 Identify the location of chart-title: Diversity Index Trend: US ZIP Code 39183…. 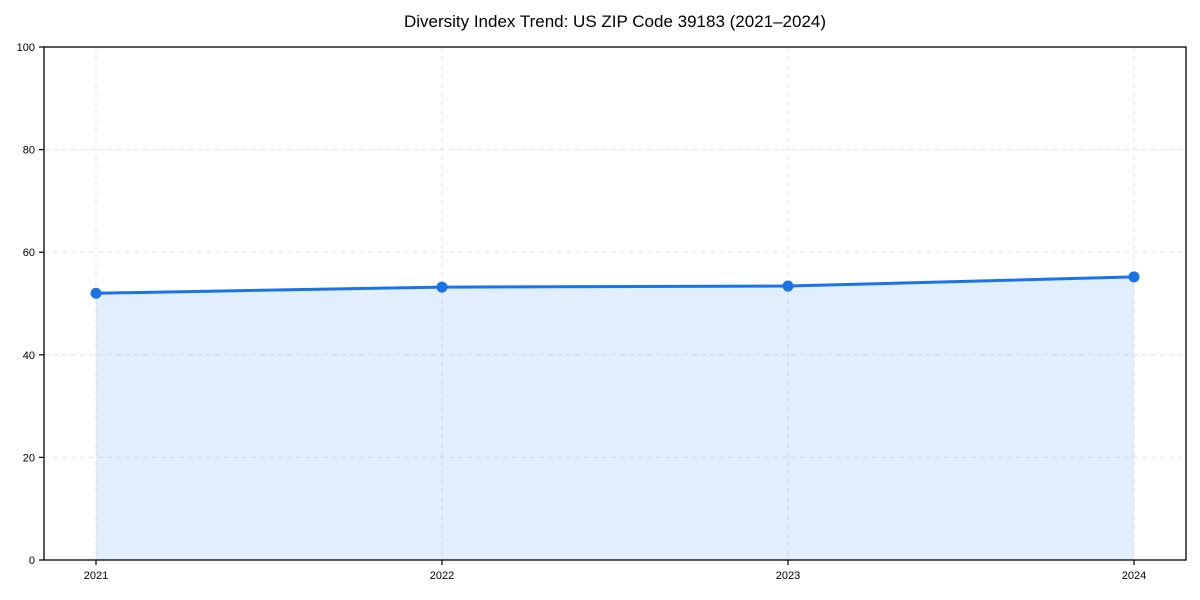
(615, 21).